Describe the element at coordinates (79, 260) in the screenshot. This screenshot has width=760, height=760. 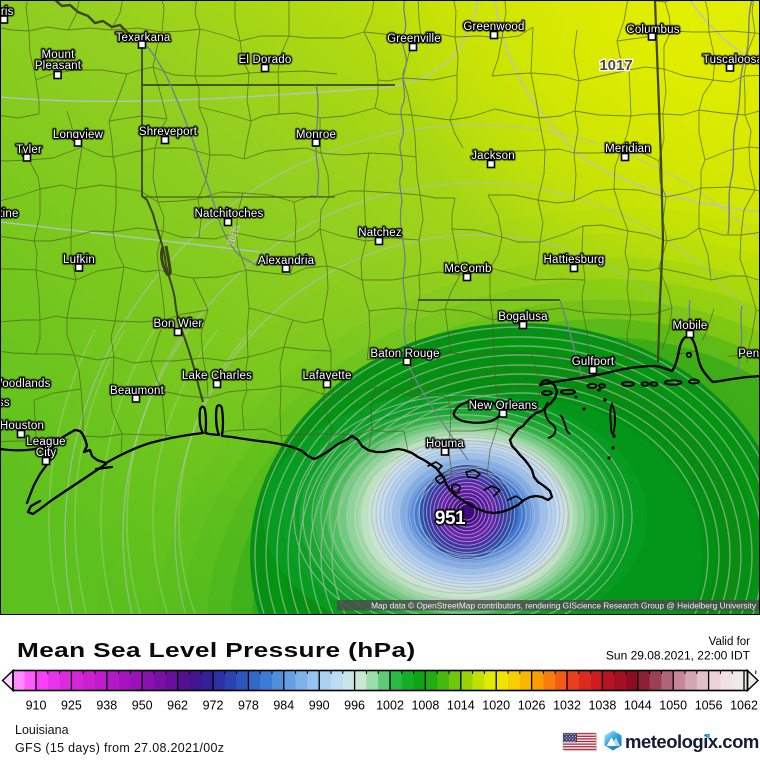
I see `svg-text: Lufkin` at that location.